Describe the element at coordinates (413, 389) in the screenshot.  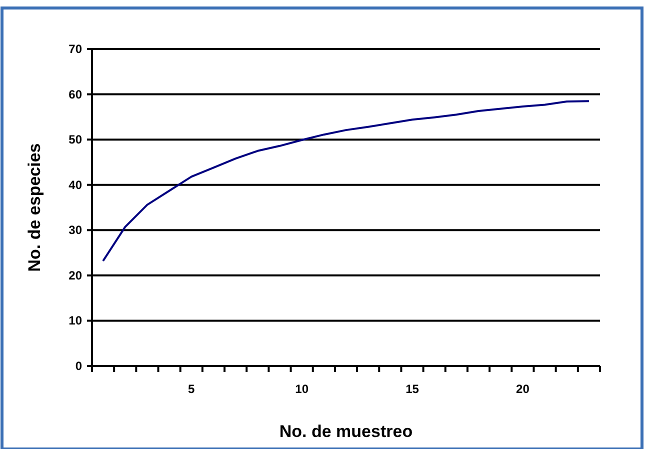
I see `x-tick-label: 15` at that location.